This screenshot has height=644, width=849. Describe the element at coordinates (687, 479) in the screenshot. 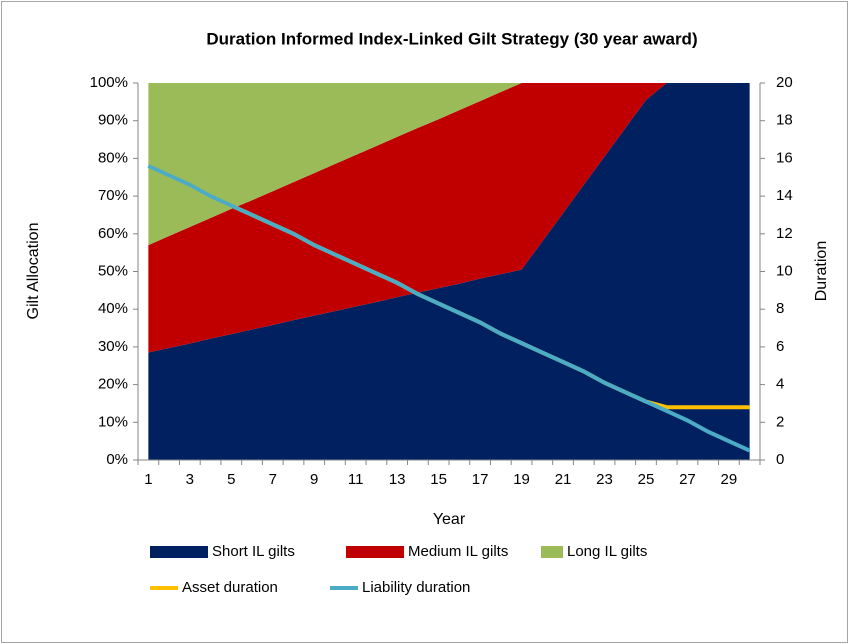

I see `x-tick-label: 27` at that location.